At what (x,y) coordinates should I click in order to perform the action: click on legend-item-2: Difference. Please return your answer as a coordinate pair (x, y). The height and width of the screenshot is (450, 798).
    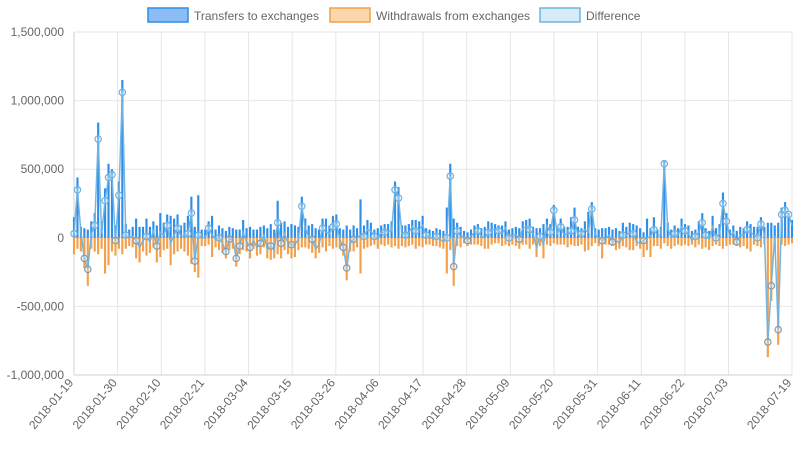
    Looking at the image, I should click on (590, 15).